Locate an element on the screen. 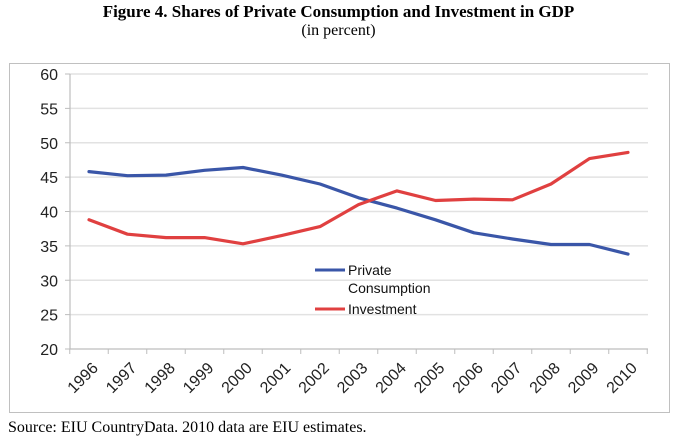 The height and width of the screenshot is (446, 677). x-tick-label: 2003 is located at coordinates (352, 378).